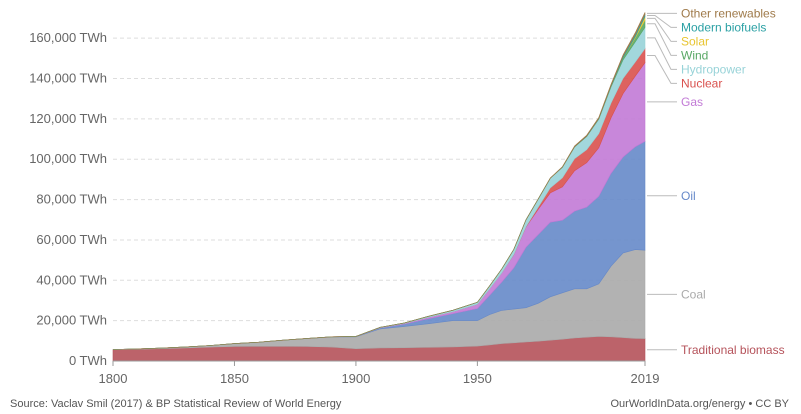 The width and height of the screenshot is (801, 414). What do you see at coordinates (694, 55) in the screenshot?
I see `series-label-wind: Wind` at bounding box center [694, 55].